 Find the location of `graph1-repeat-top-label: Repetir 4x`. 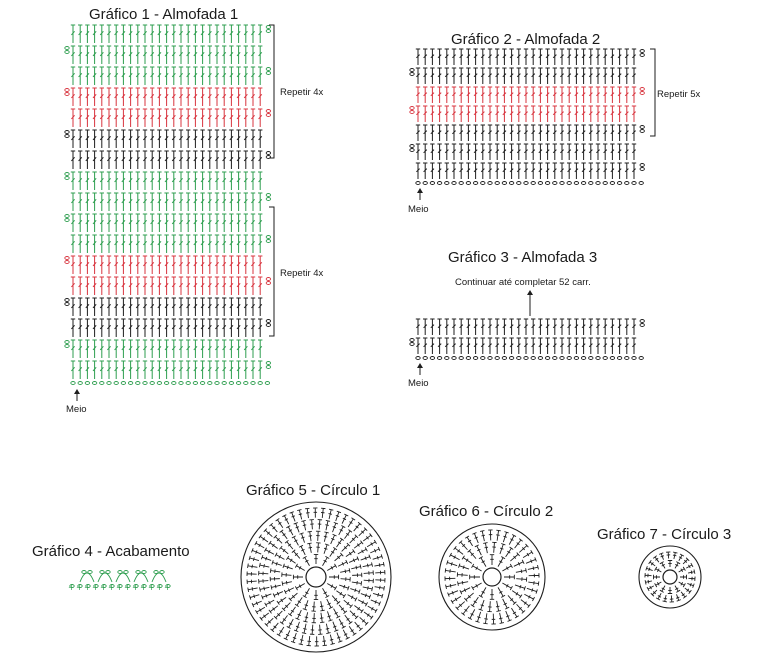

graph1-repeat-top-label: Repetir 4x is located at coordinates (302, 92).